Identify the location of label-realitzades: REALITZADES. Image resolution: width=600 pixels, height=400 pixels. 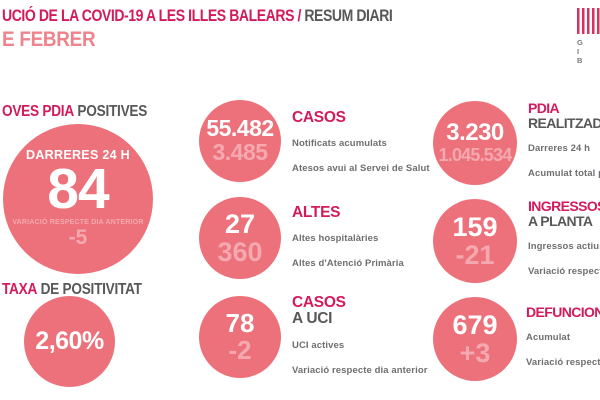
(564, 122).